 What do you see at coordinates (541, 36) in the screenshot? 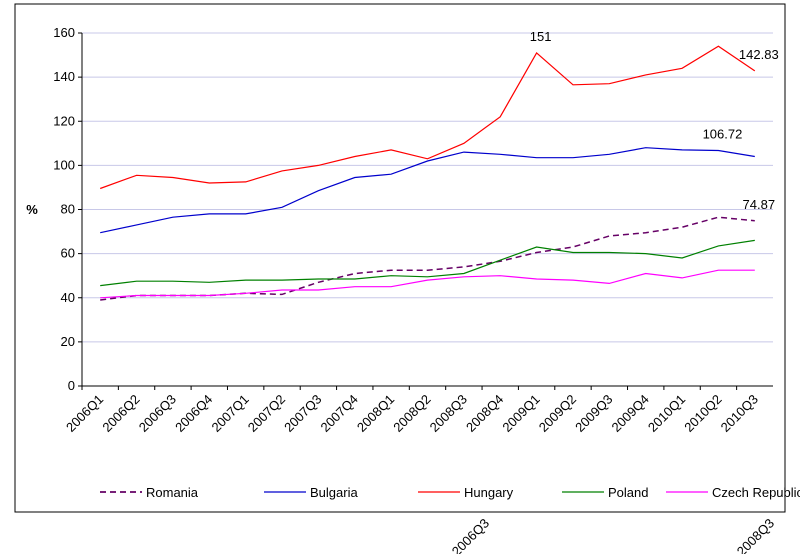
I see `data-label: 151` at bounding box center [541, 36].